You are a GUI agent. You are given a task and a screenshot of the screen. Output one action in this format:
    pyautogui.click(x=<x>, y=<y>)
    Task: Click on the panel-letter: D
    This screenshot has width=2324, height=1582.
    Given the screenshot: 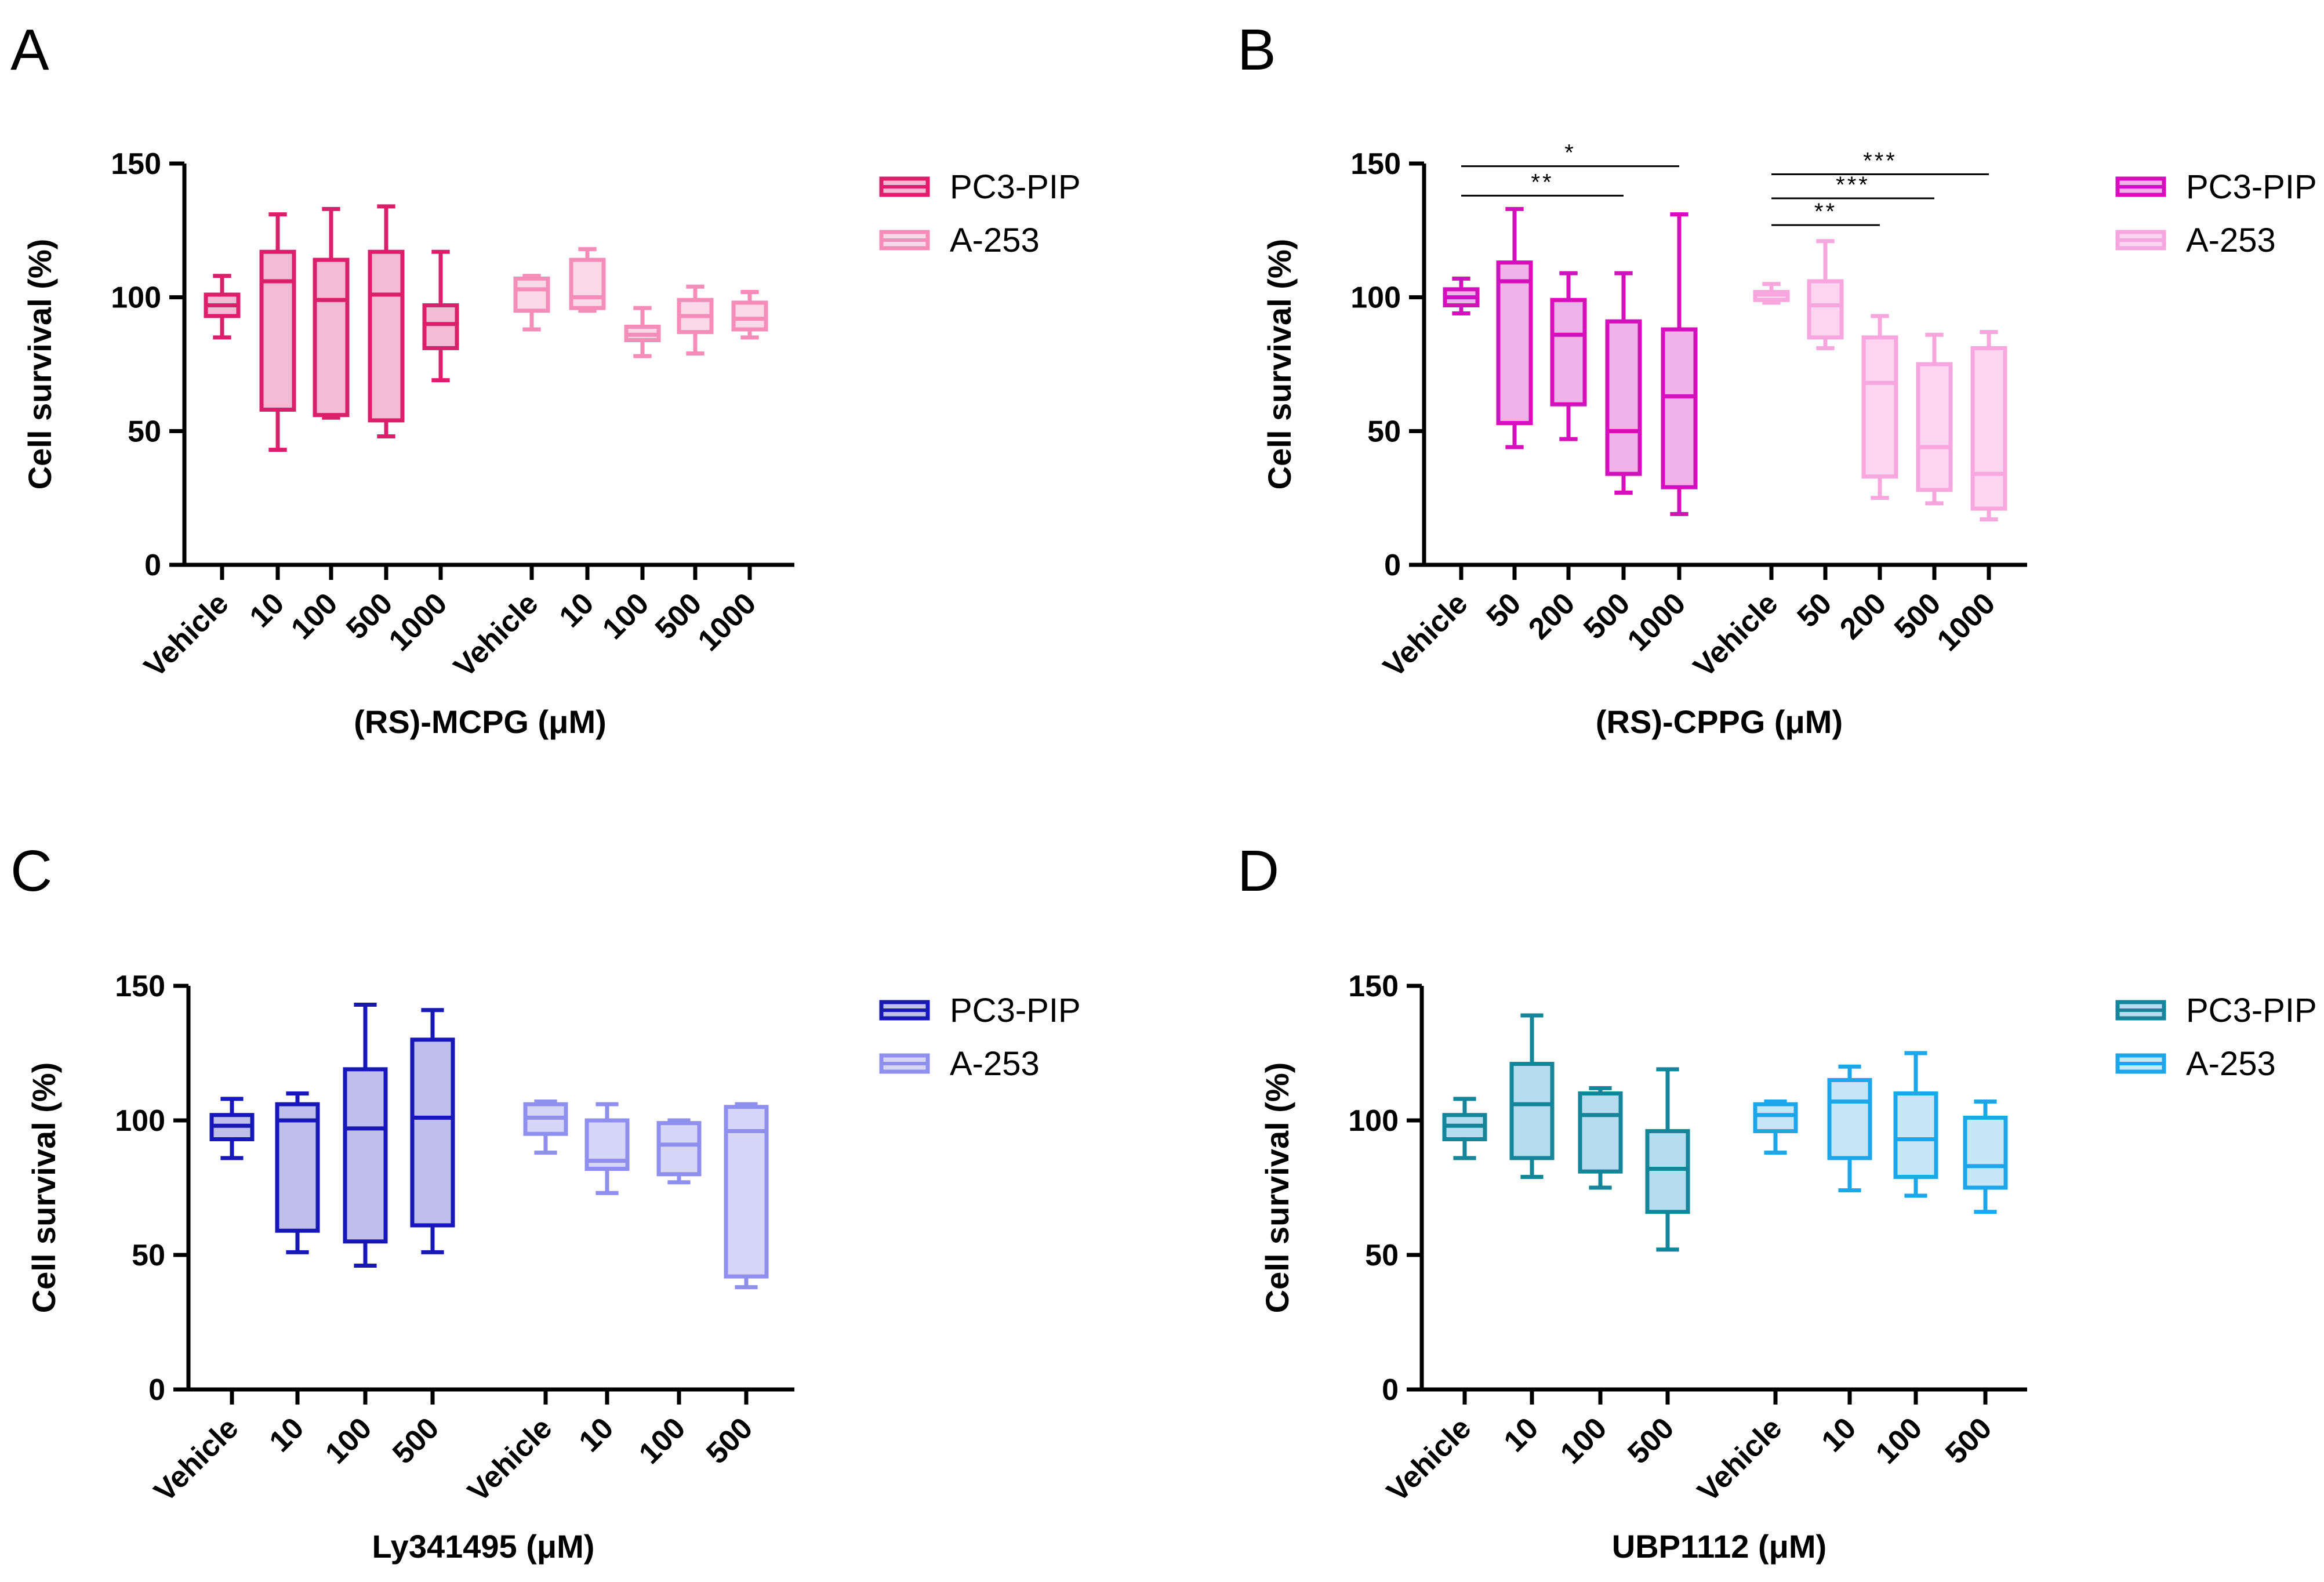 What is the action you would take?
    pyautogui.click(x=1258, y=871)
    